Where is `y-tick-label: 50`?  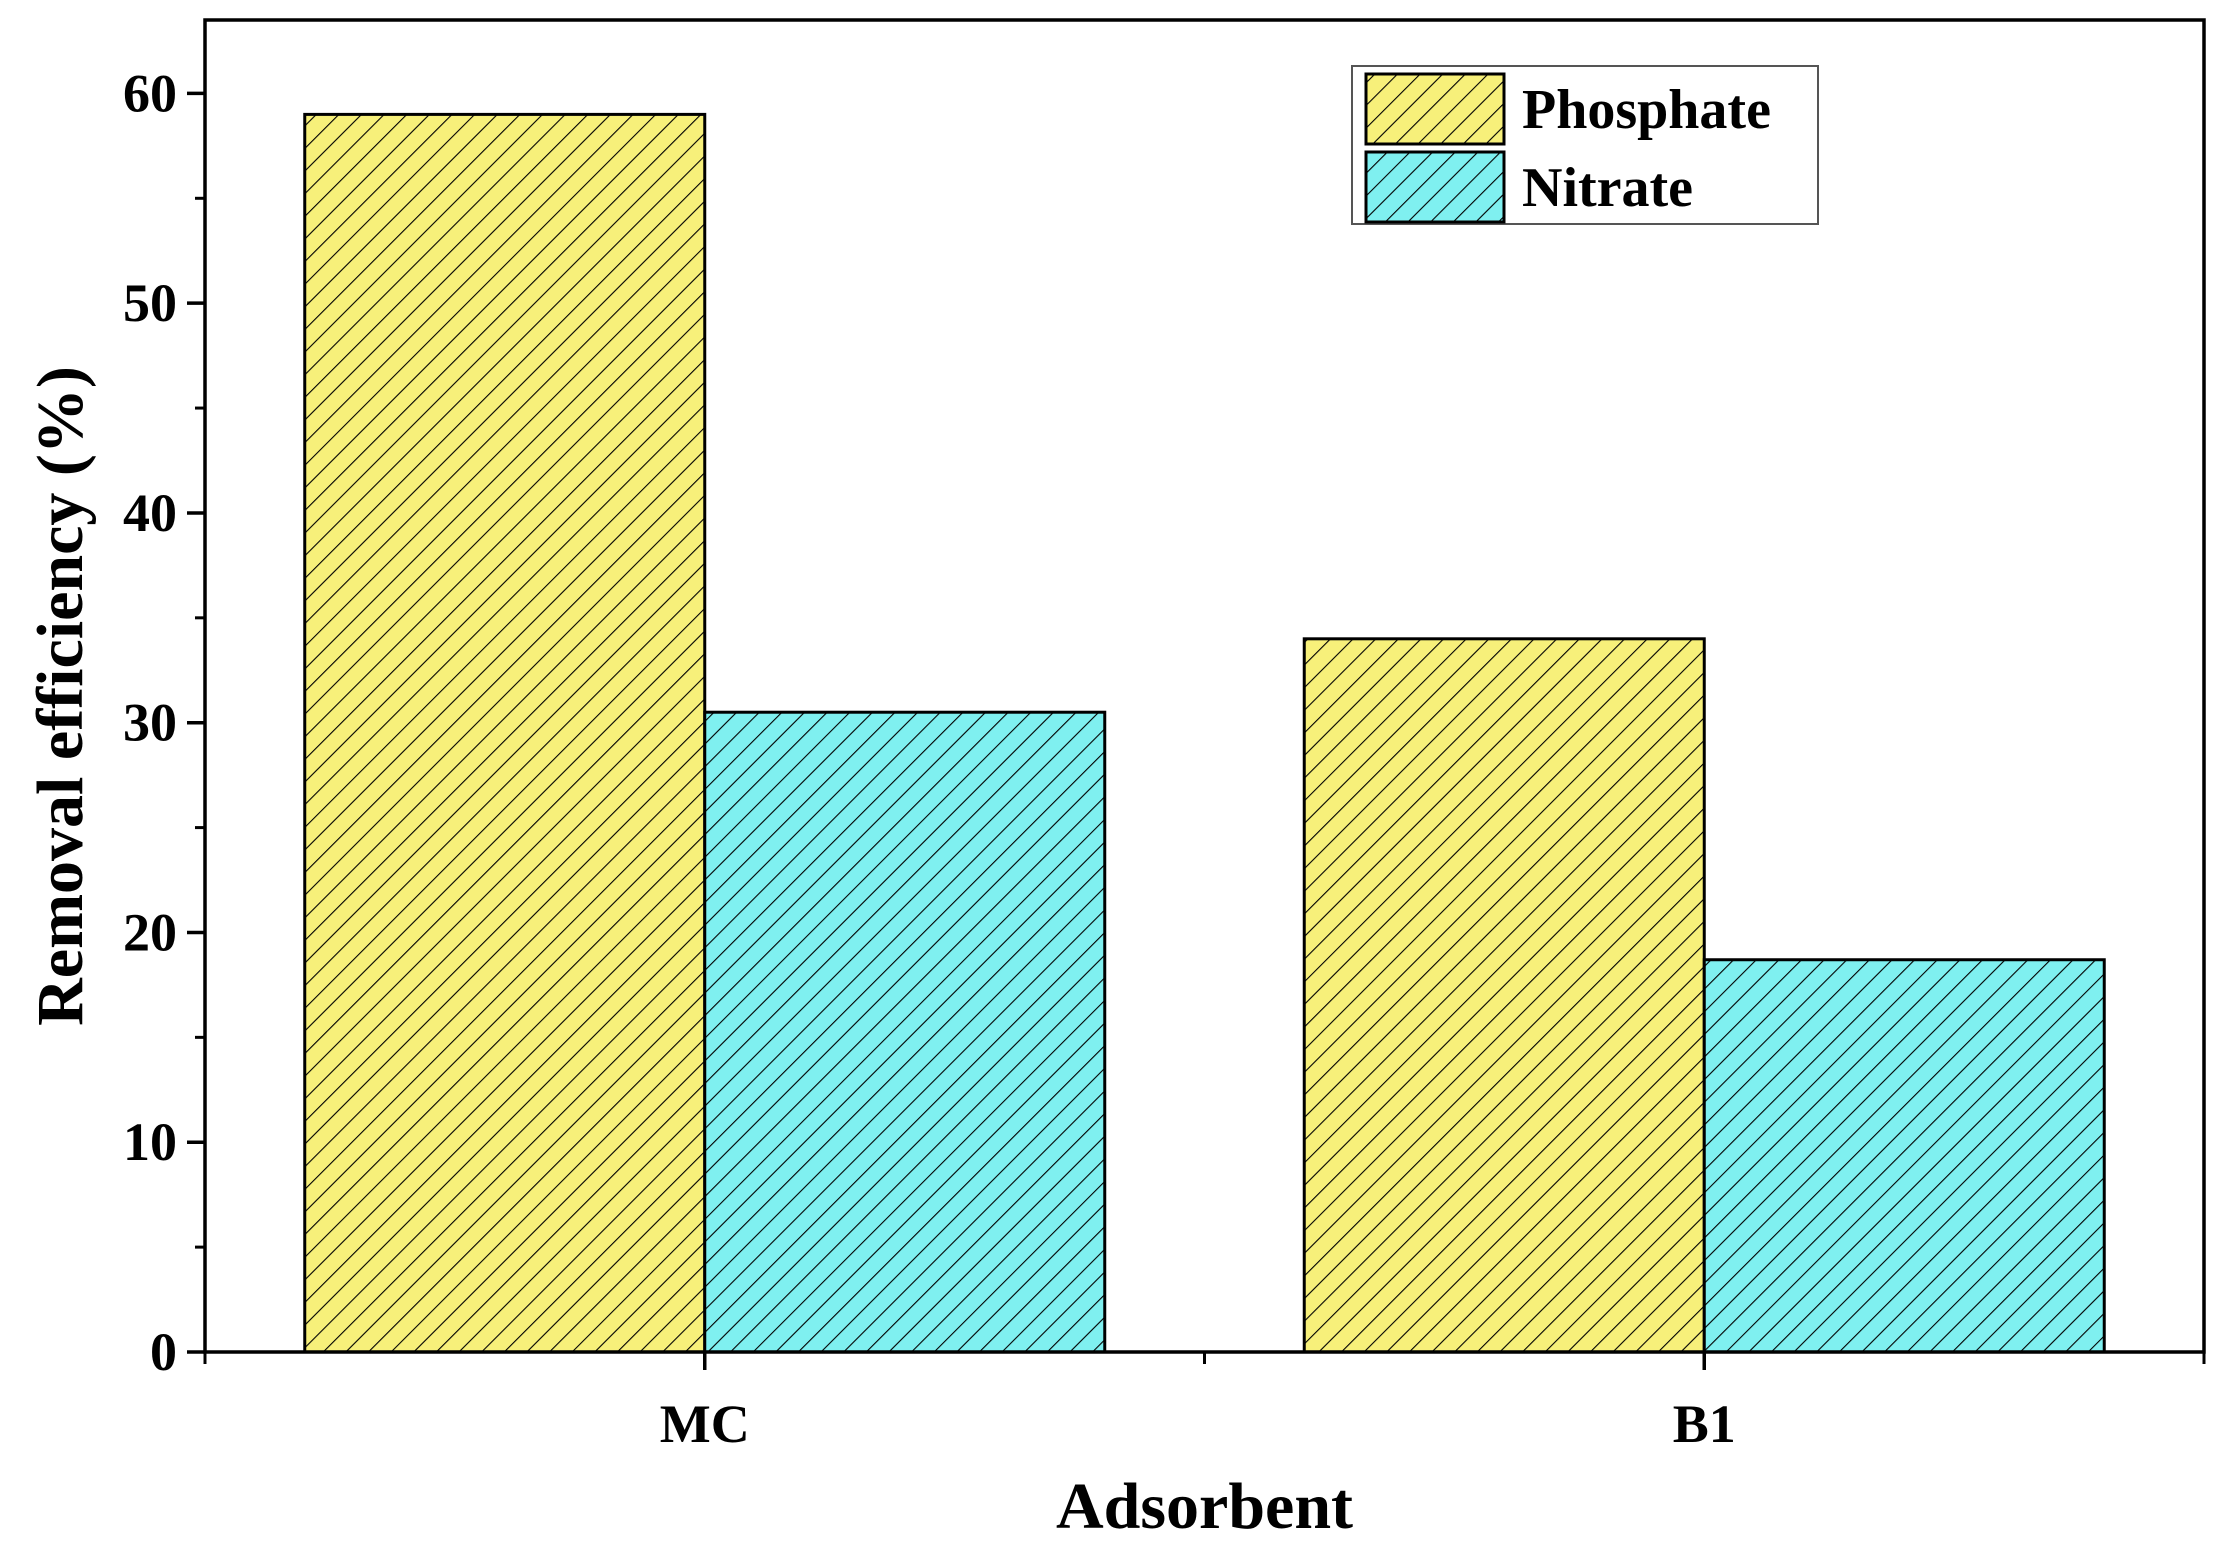
y-tick-label: 50 is located at coordinates (150, 303).